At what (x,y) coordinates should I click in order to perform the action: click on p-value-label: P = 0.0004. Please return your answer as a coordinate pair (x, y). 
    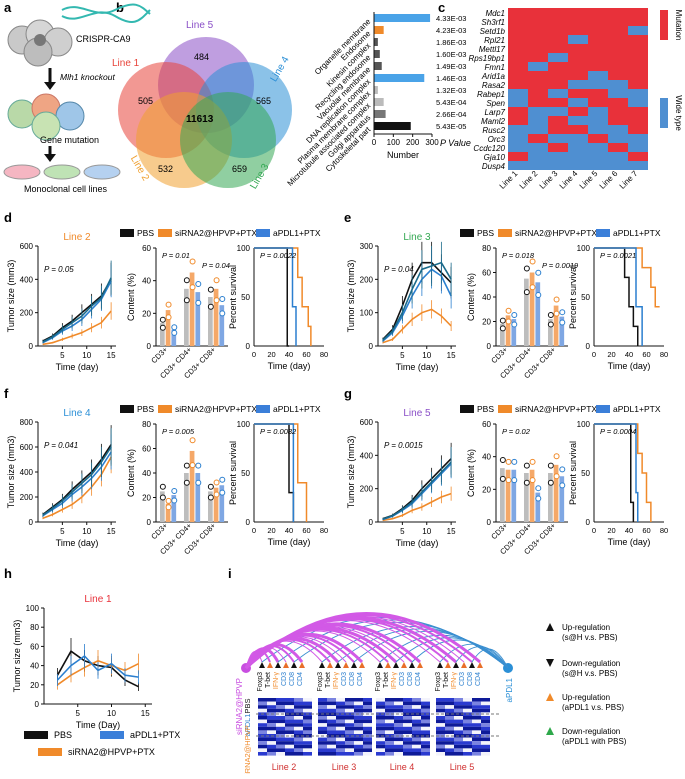
    Looking at the image, I should click on (618, 431).